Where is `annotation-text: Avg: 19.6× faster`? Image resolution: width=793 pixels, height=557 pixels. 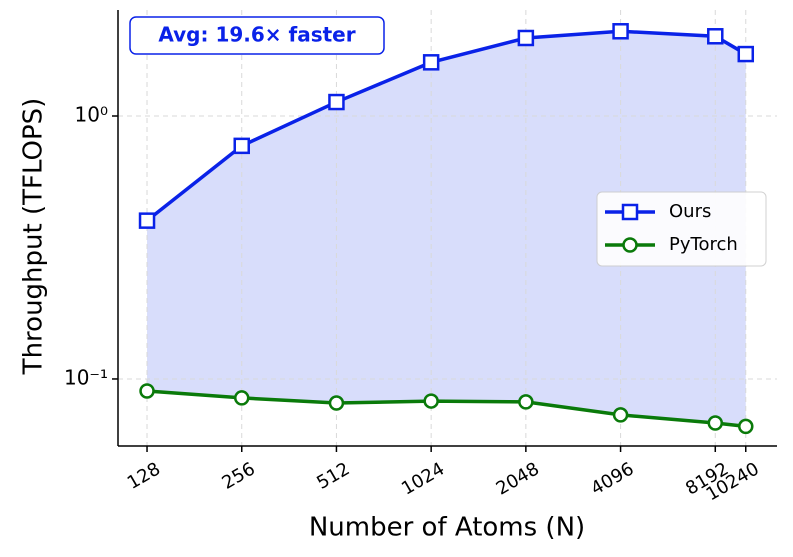 annotation-text: Avg: 19.6× faster is located at coordinates (256, 35).